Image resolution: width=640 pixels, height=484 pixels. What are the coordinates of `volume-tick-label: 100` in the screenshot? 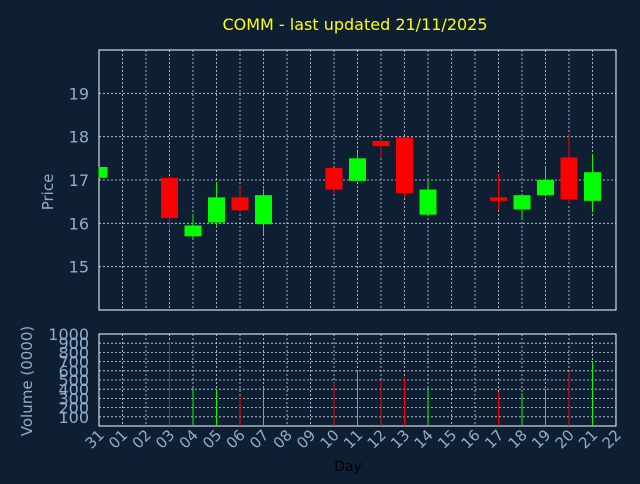 It's located at (73, 417).